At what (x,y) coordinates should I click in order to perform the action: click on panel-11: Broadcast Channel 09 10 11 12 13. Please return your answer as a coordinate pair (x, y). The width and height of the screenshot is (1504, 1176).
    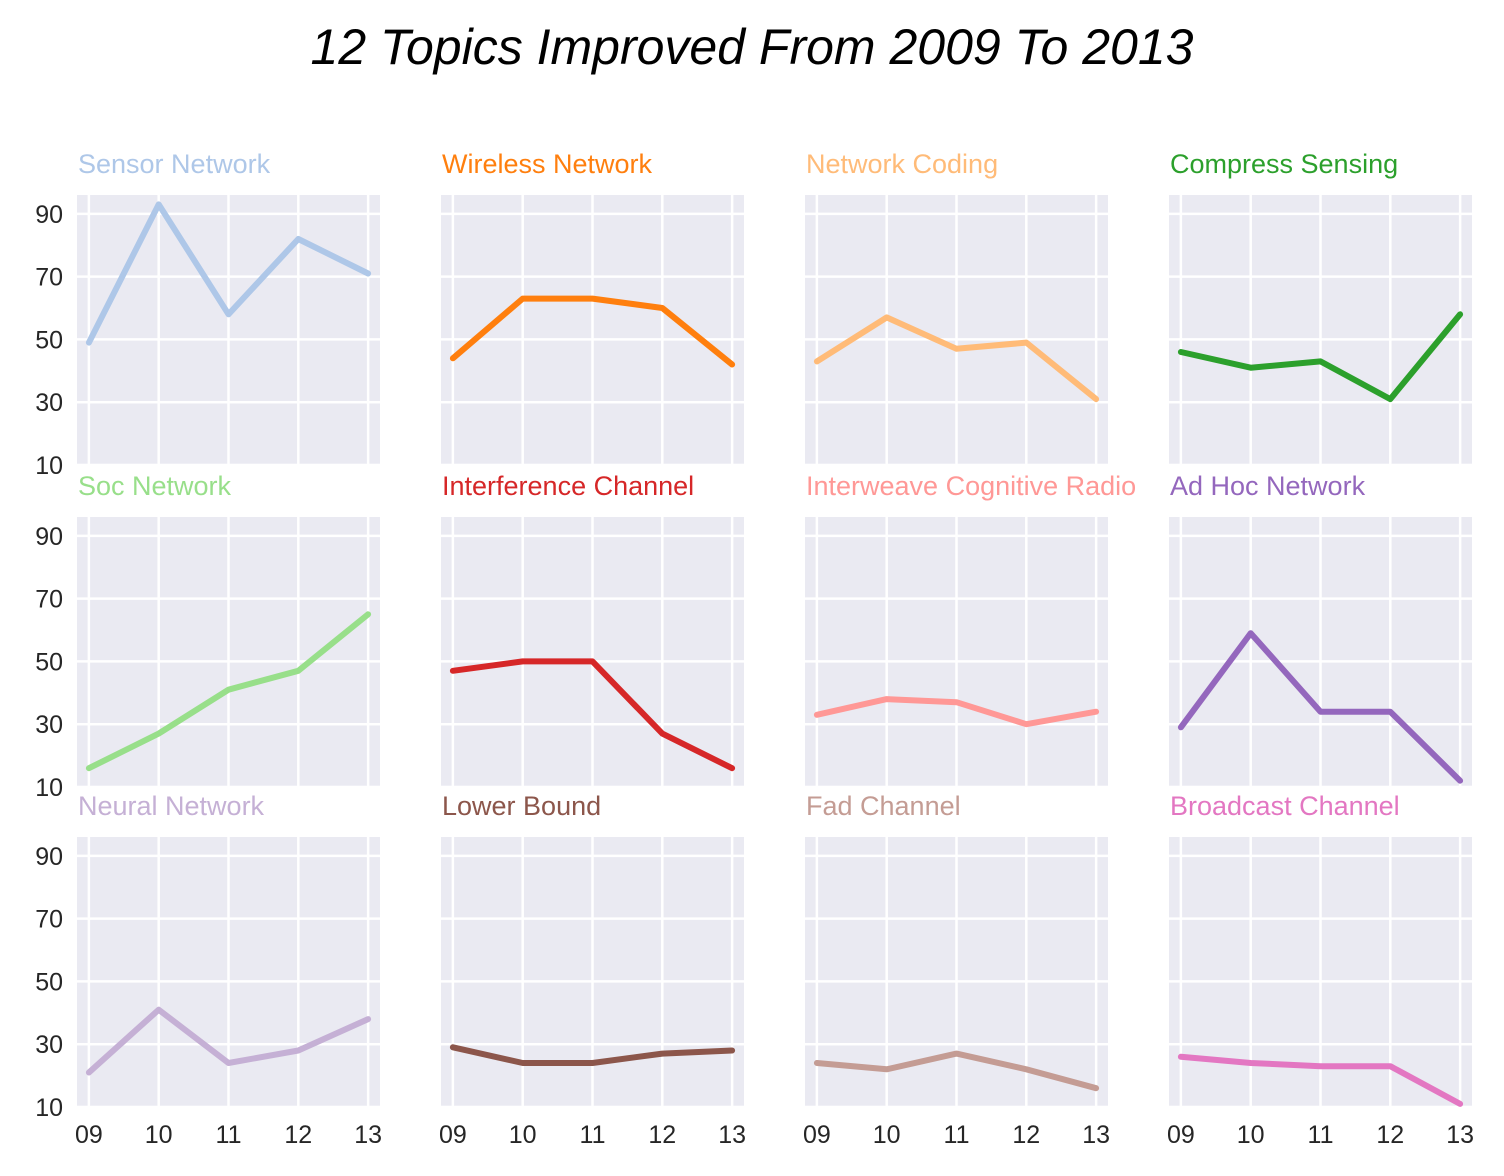
    Looking at the image, I should click on (1320, 970).